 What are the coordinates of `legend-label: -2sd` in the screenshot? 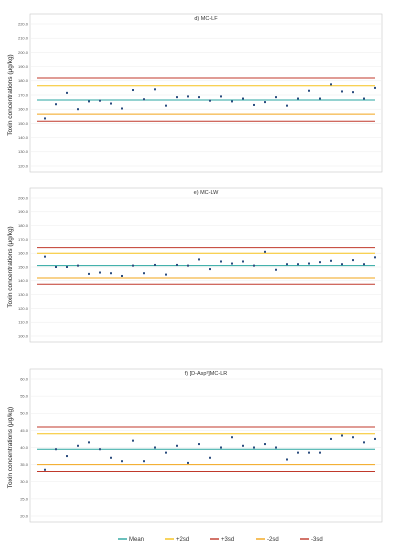 It's located at (273, 540).